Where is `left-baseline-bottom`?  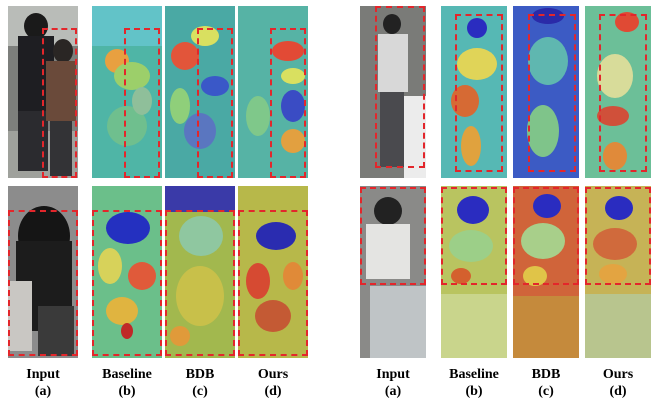
left-baseline-bottom is located at coordinates (127, 272).